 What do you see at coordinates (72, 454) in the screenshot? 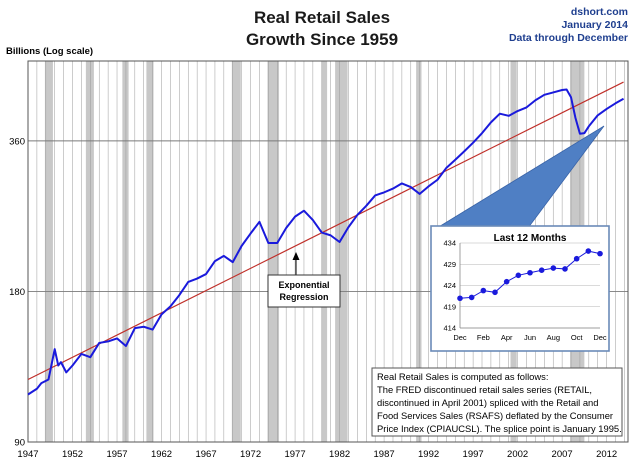
I see `x-tick-label: 1952` at bounding box center [72, 454].